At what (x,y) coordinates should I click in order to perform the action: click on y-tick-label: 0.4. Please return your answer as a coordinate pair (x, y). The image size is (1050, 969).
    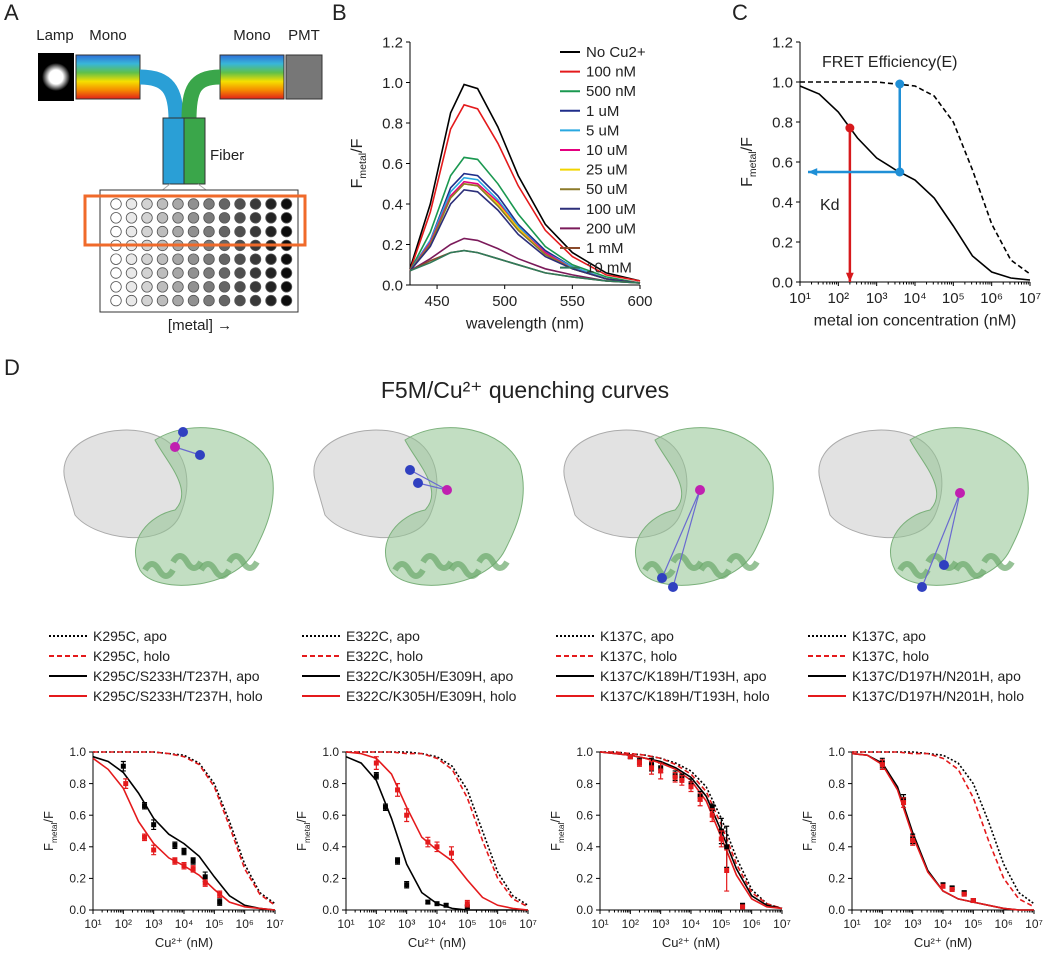
    Looking at the image, I should click on (330, 847).